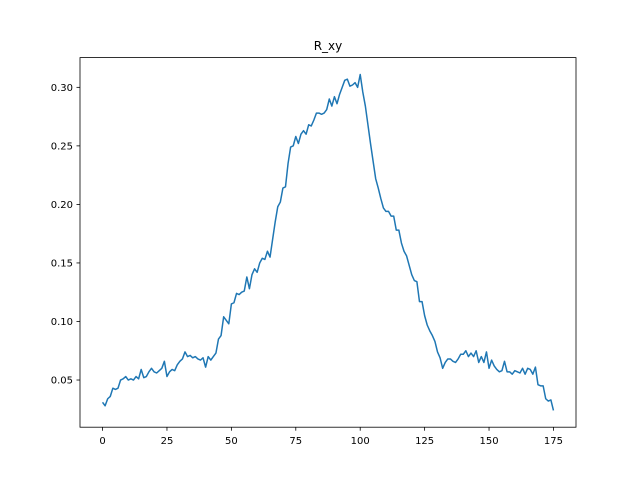  Describe the element at coordinates (424, 441) in the screenshot. I see `x-tick-label: 125` at that location.